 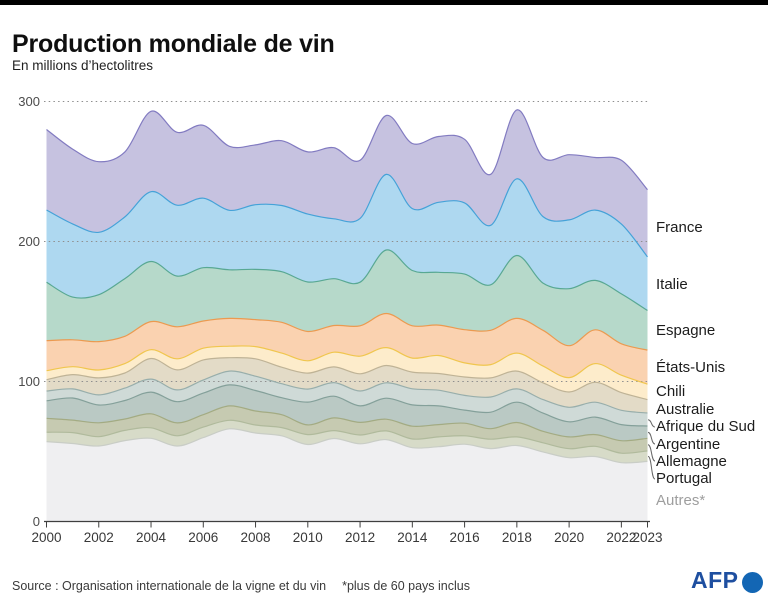 What do you see at coordinates (255, 537) in the screenshot?
I see `x-axis-label-2008: 2008` at bounding box center [255, 537].